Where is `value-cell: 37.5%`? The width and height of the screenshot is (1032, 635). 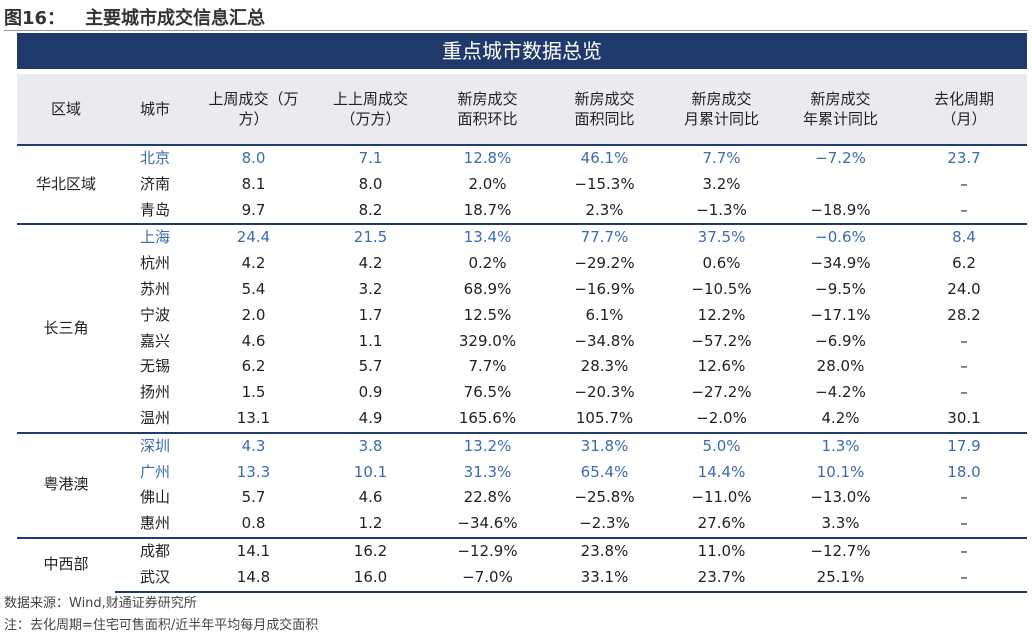
value-cell: 37.5% is located at coordinates (721, 237).